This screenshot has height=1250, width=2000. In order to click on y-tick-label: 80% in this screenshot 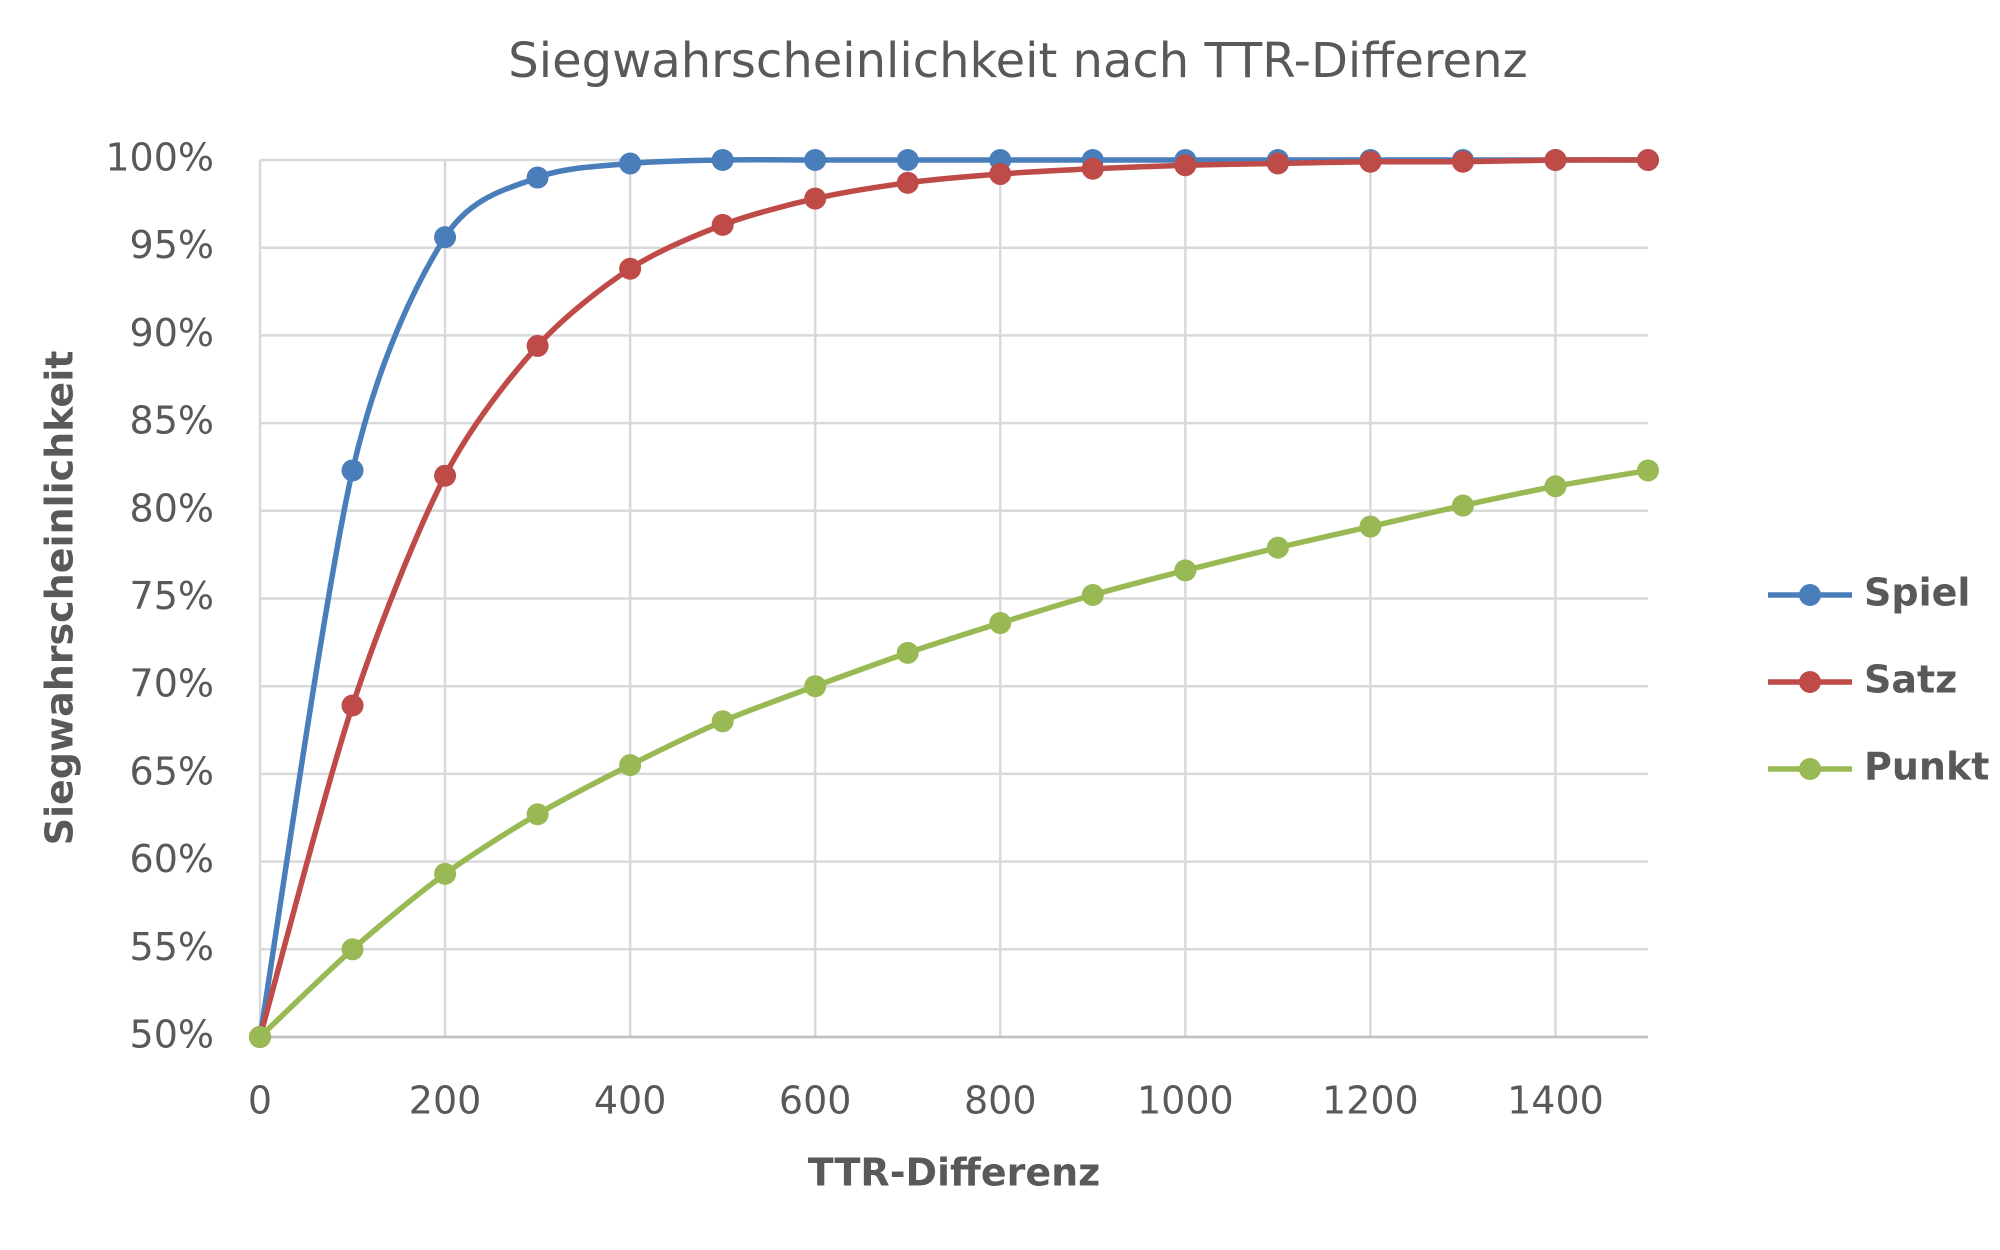, I will do `click(172, 508)`.